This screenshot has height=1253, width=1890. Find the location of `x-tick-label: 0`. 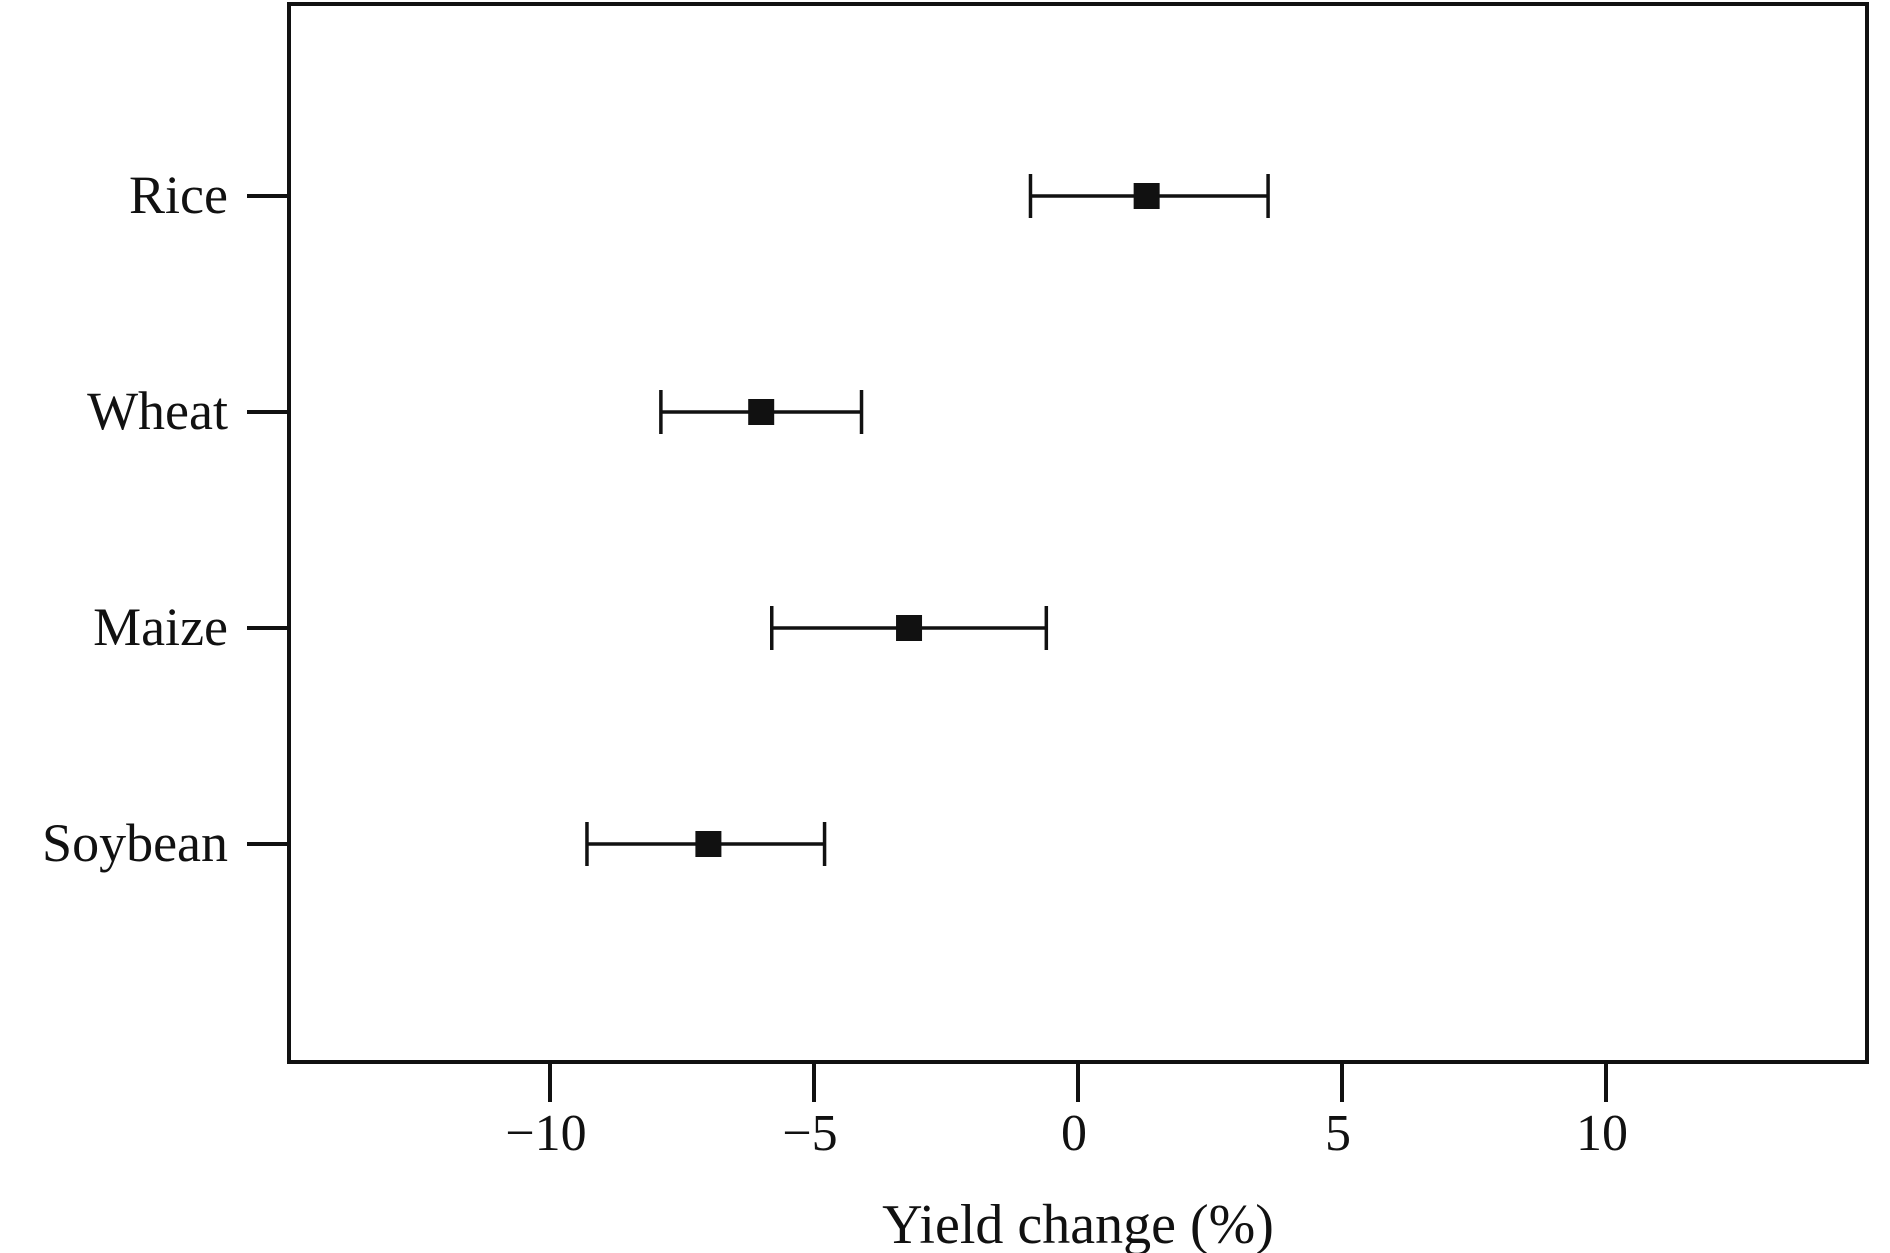

x-tick-label: 0 is located at coordinates (1074, 1133).